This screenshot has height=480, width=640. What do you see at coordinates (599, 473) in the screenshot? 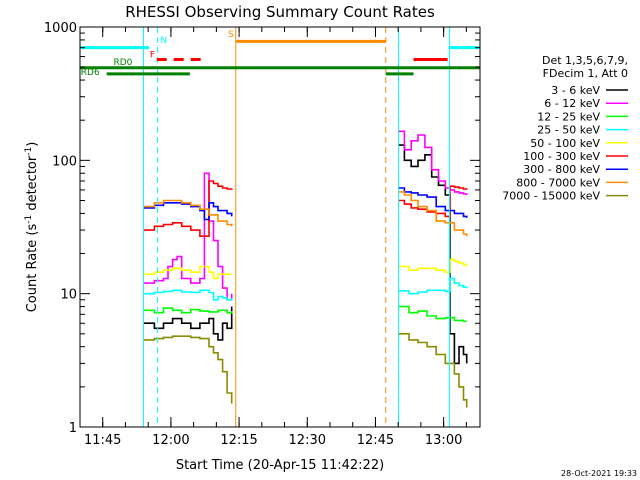
I see `footer-timestamp: 28-Oct-2021 19:33` at bounding box center [599, 473].